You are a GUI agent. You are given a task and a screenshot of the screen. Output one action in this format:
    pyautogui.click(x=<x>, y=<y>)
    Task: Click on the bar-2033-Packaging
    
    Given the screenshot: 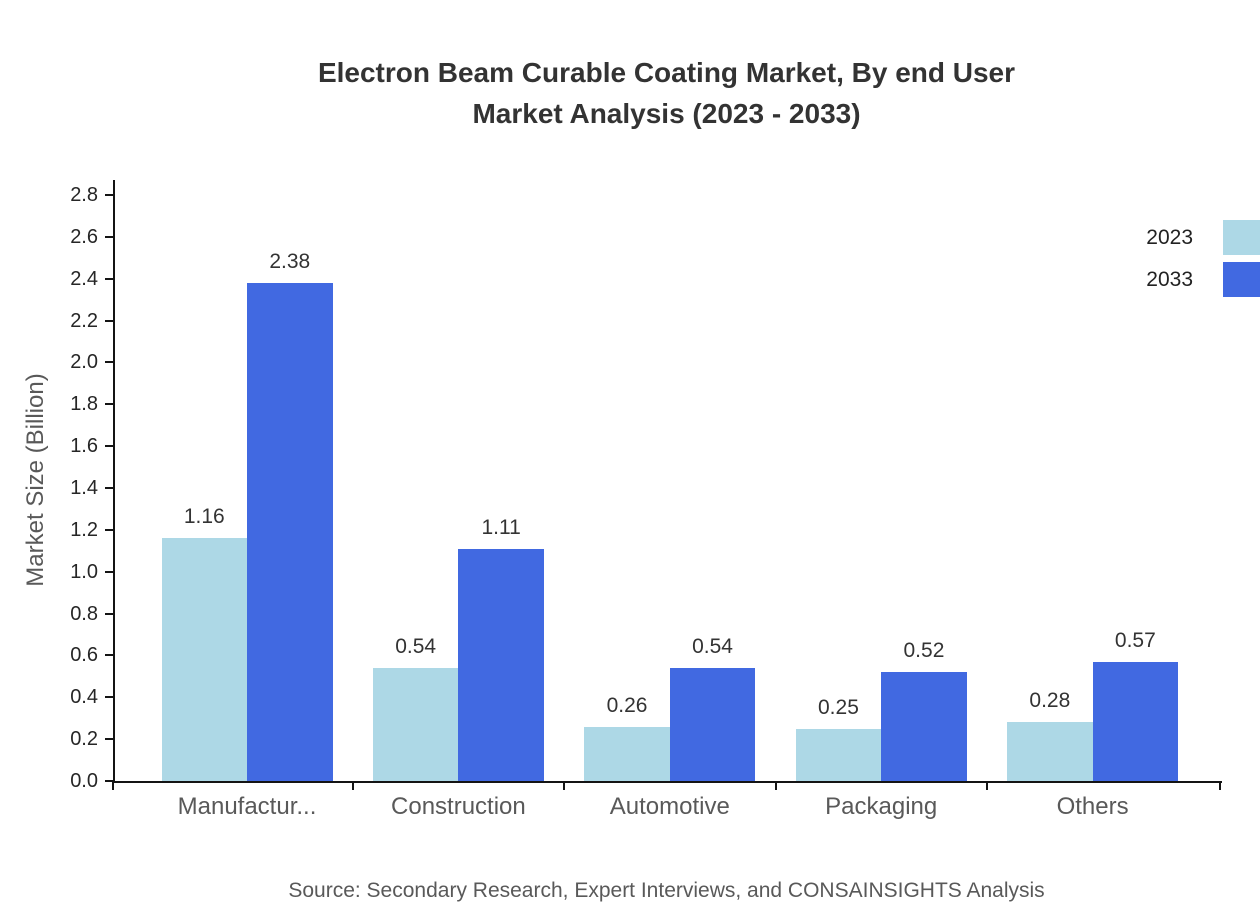 What is the action you would take?
    pyautogui.click(x=924, y=726)
    